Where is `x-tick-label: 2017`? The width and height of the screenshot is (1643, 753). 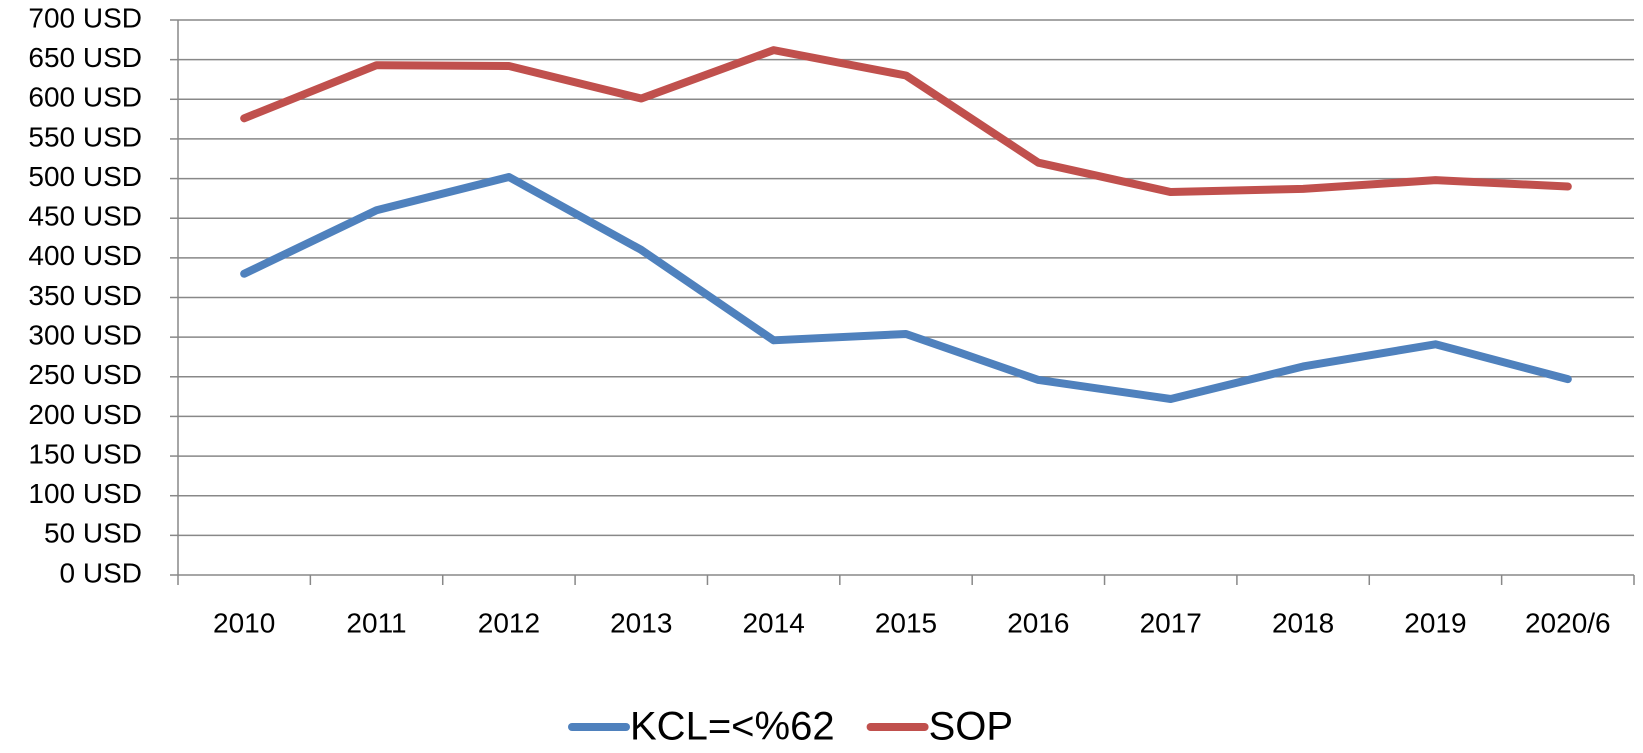 x-tick-label: 2017 is located at coordinates (1171, 622).